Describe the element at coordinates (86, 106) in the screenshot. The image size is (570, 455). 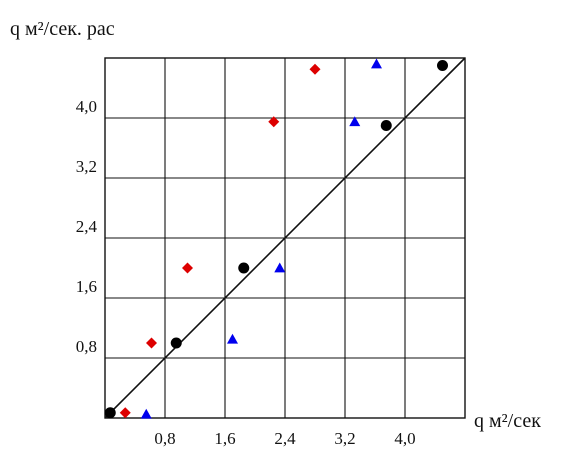
I see `y-tick-label: 4,0` at that location.